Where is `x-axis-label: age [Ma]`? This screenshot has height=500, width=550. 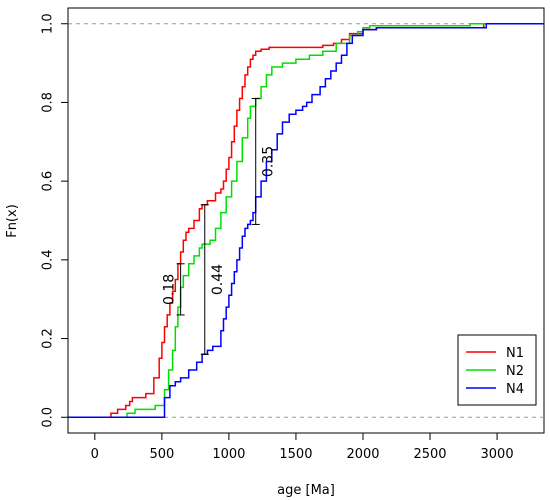 x-axis-label: age [Ma] is located at coordinates (306, 490).